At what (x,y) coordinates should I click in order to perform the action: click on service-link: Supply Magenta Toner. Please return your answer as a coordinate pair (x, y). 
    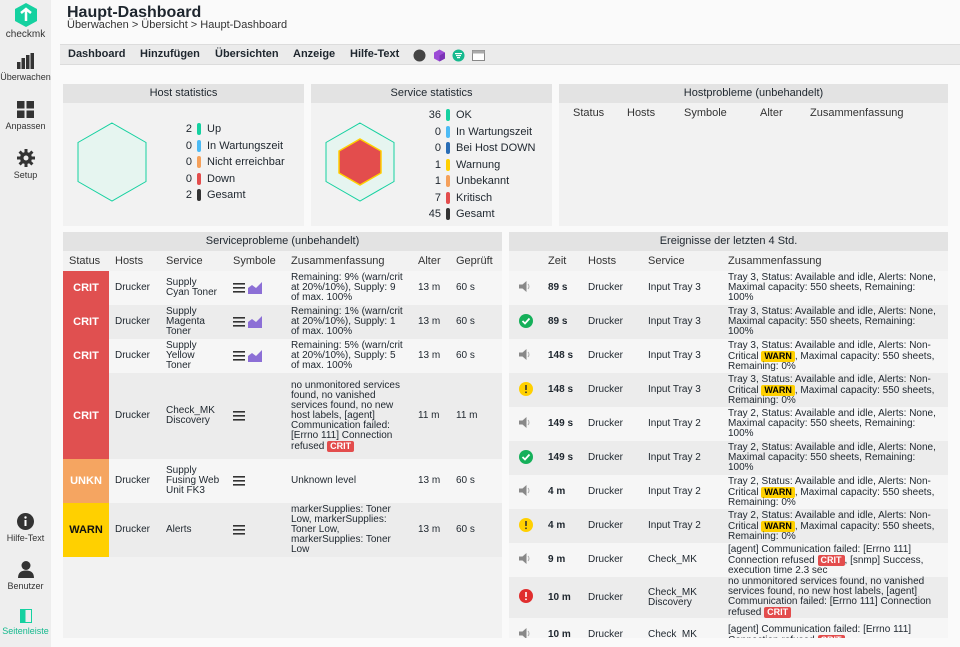
    Looking at the image, I should click on (185, 321).